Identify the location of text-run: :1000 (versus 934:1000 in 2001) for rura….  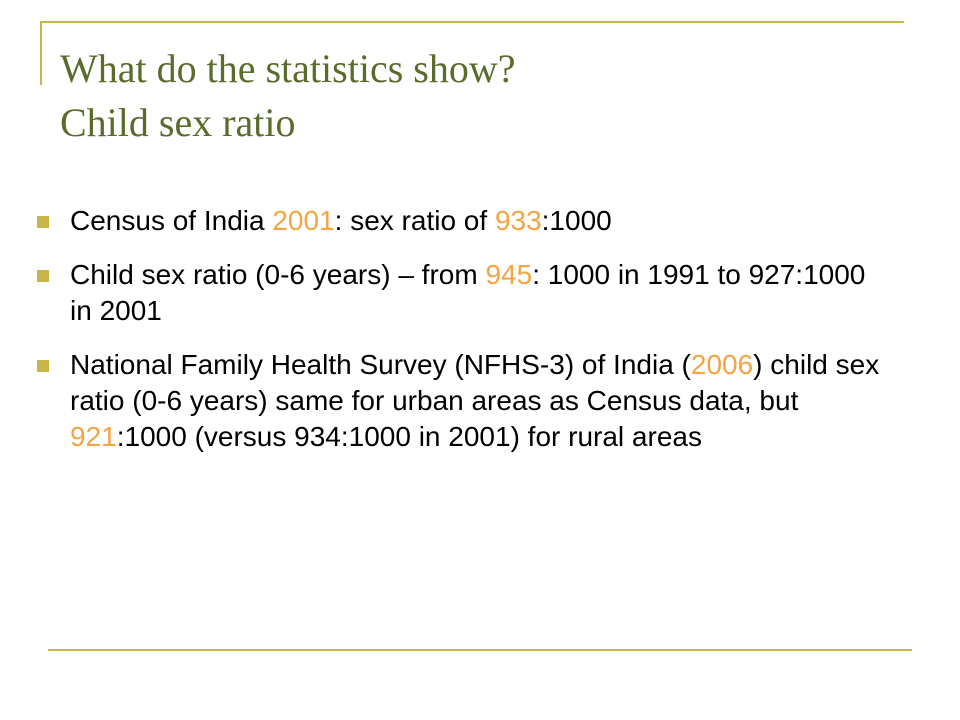
(409, 436).